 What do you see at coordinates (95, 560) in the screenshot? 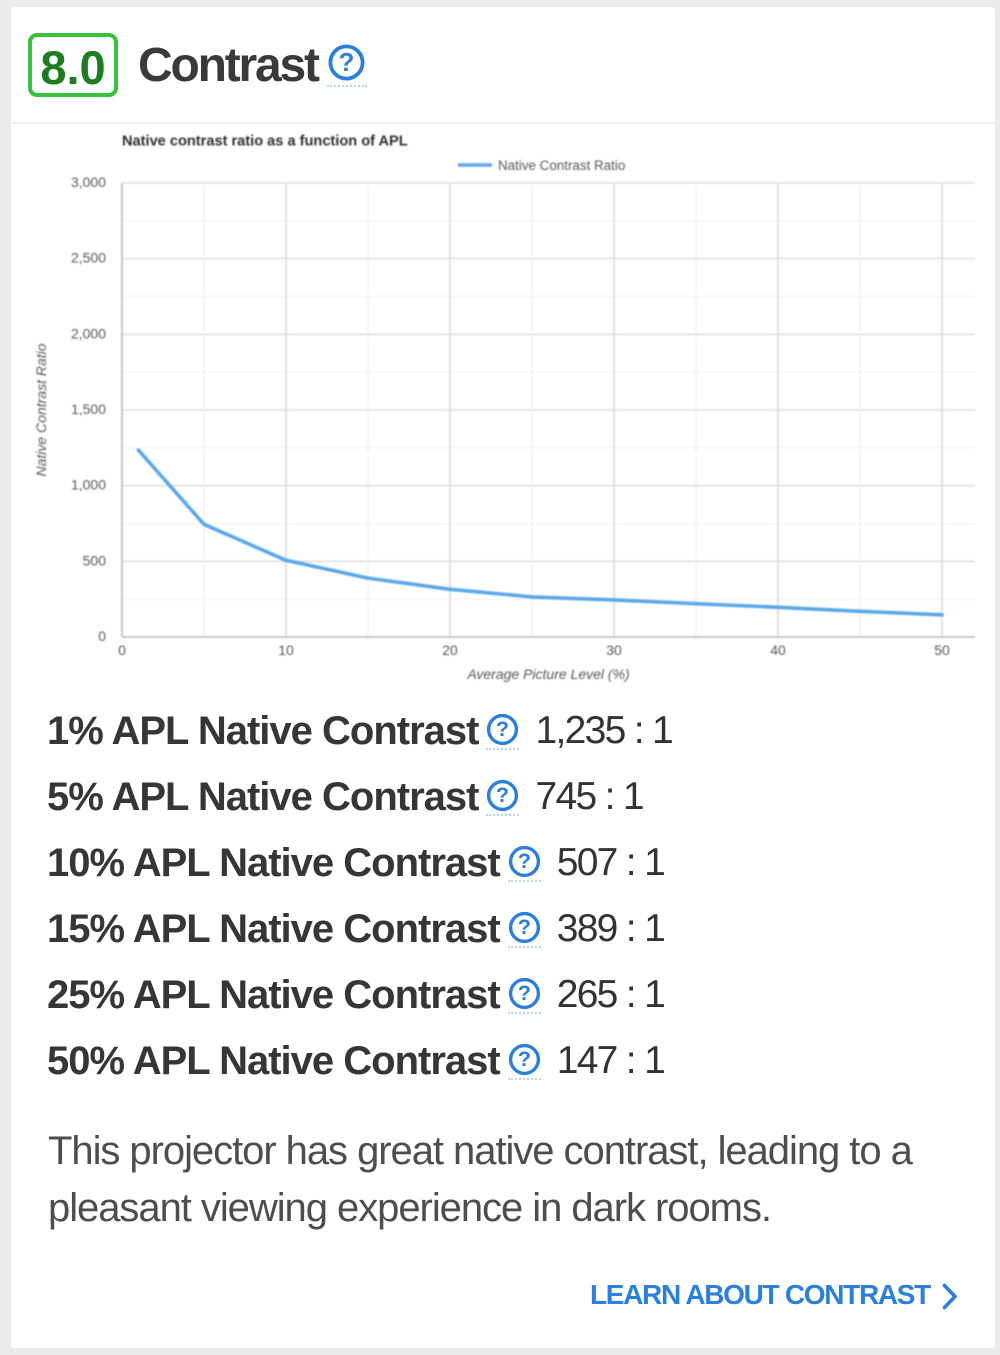
I see `svg-text: 500` at bounding box center [95, 560].